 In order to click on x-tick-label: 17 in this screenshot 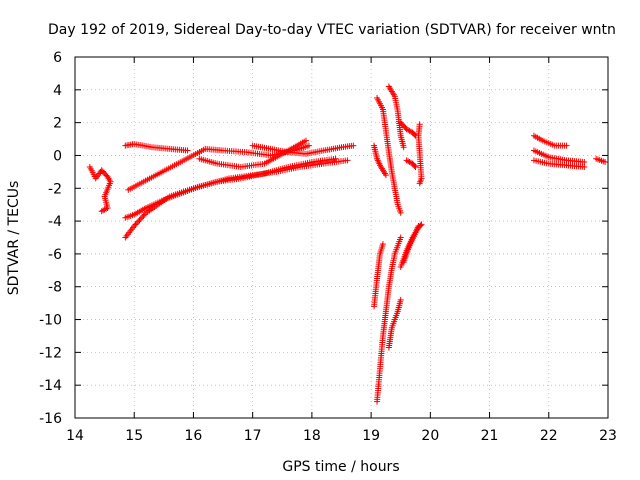, I will do `click(253, 436)`.